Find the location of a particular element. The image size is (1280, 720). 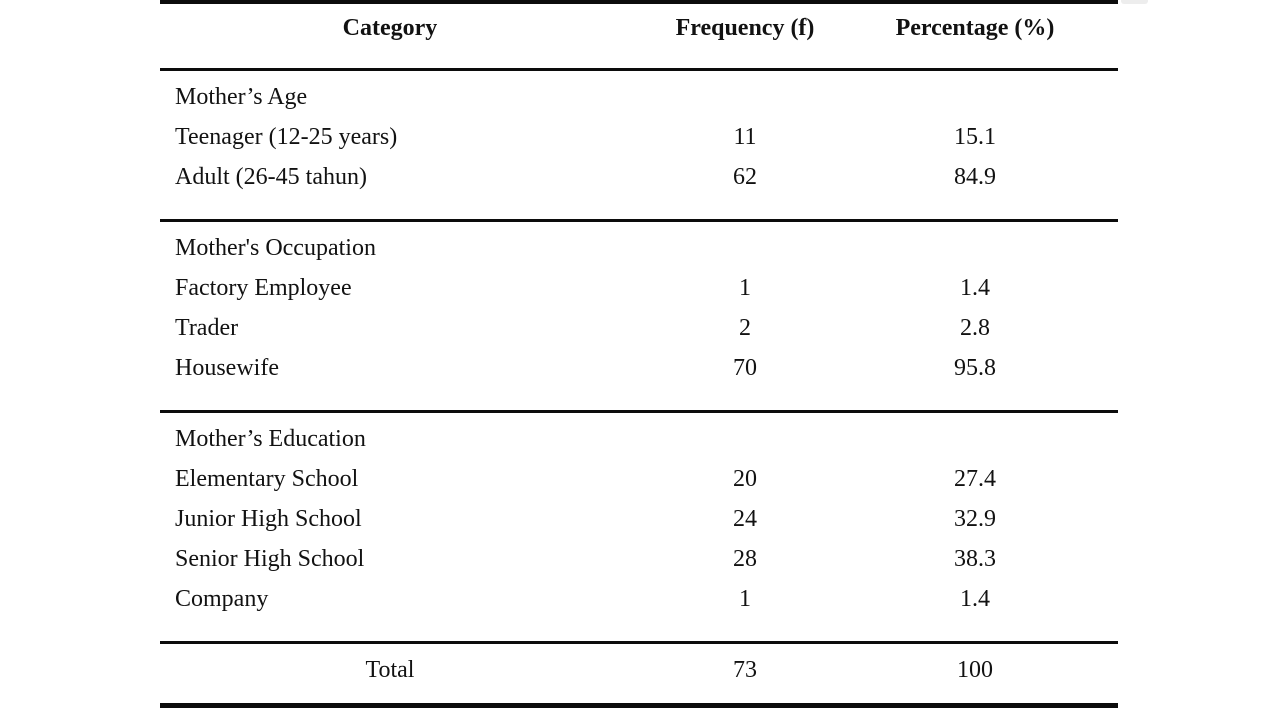

frequency-cell: 70 is located at coordinates (745, 368).